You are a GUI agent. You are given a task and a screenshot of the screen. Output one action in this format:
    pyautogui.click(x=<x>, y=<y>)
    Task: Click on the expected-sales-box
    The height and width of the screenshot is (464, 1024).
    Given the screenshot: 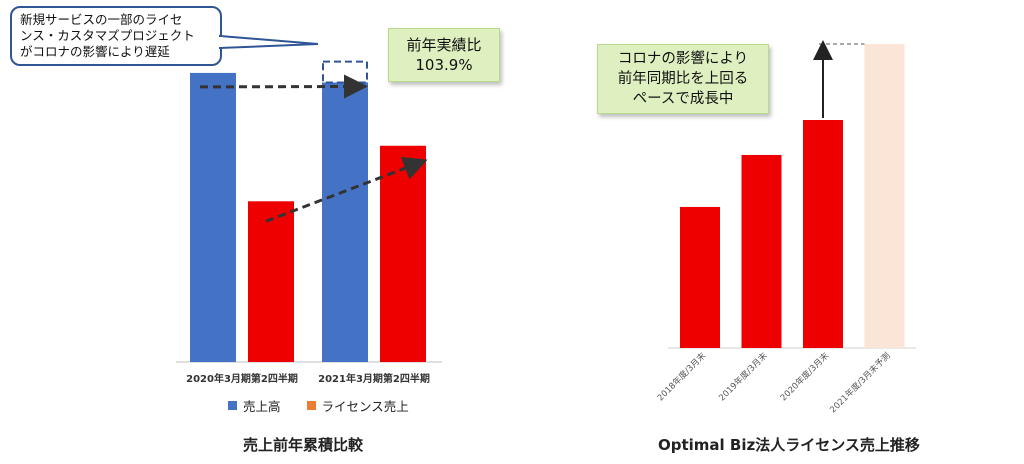 What is the action you would take?
    pyautogui.click(x=345, y=72)
    